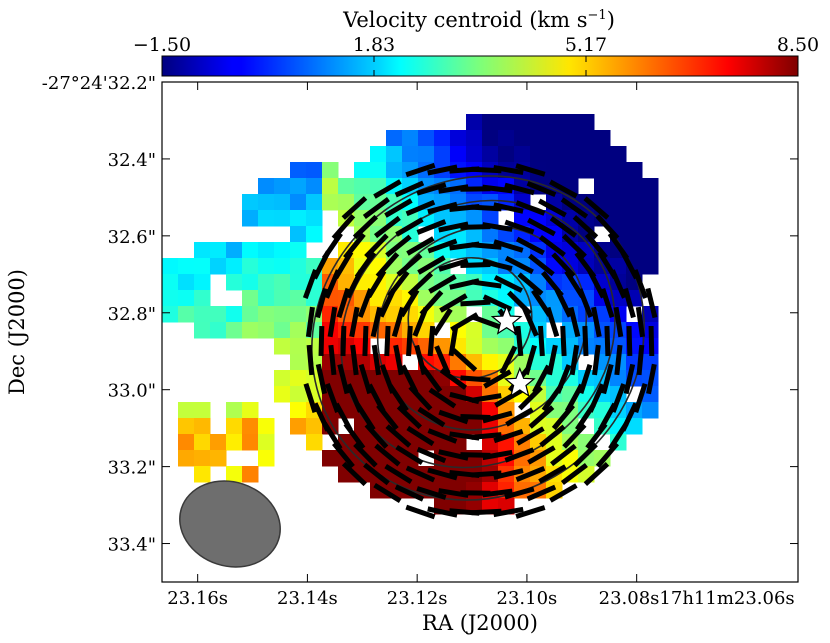  What do you see at coordinates (132, 314) in the screenshot?
I see `y-tick-label: 32.8"` at bounding box center [132, 314].